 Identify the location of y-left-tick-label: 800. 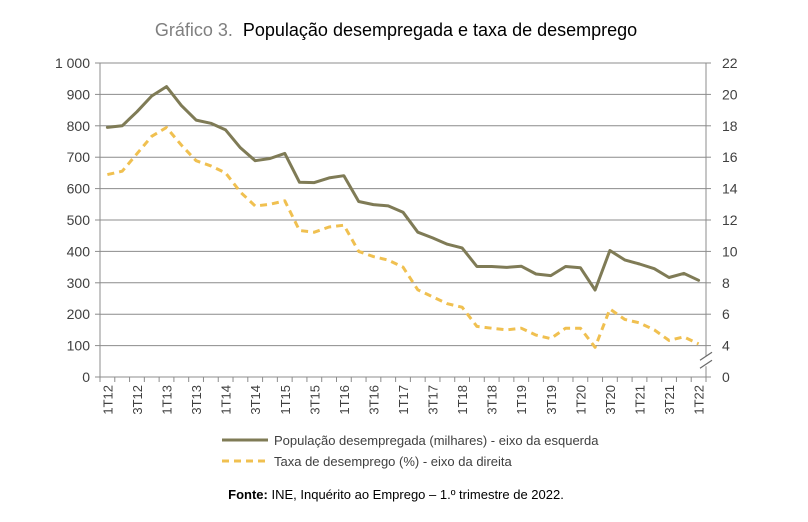
(79, 126).